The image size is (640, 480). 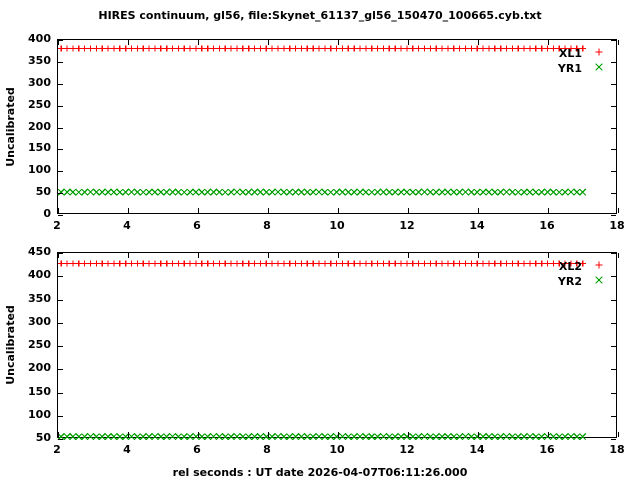 What do you see at coordinates (47, 213) in the screenshot?
I see `y-tick-label: 0` at bounding box center [47, 213].